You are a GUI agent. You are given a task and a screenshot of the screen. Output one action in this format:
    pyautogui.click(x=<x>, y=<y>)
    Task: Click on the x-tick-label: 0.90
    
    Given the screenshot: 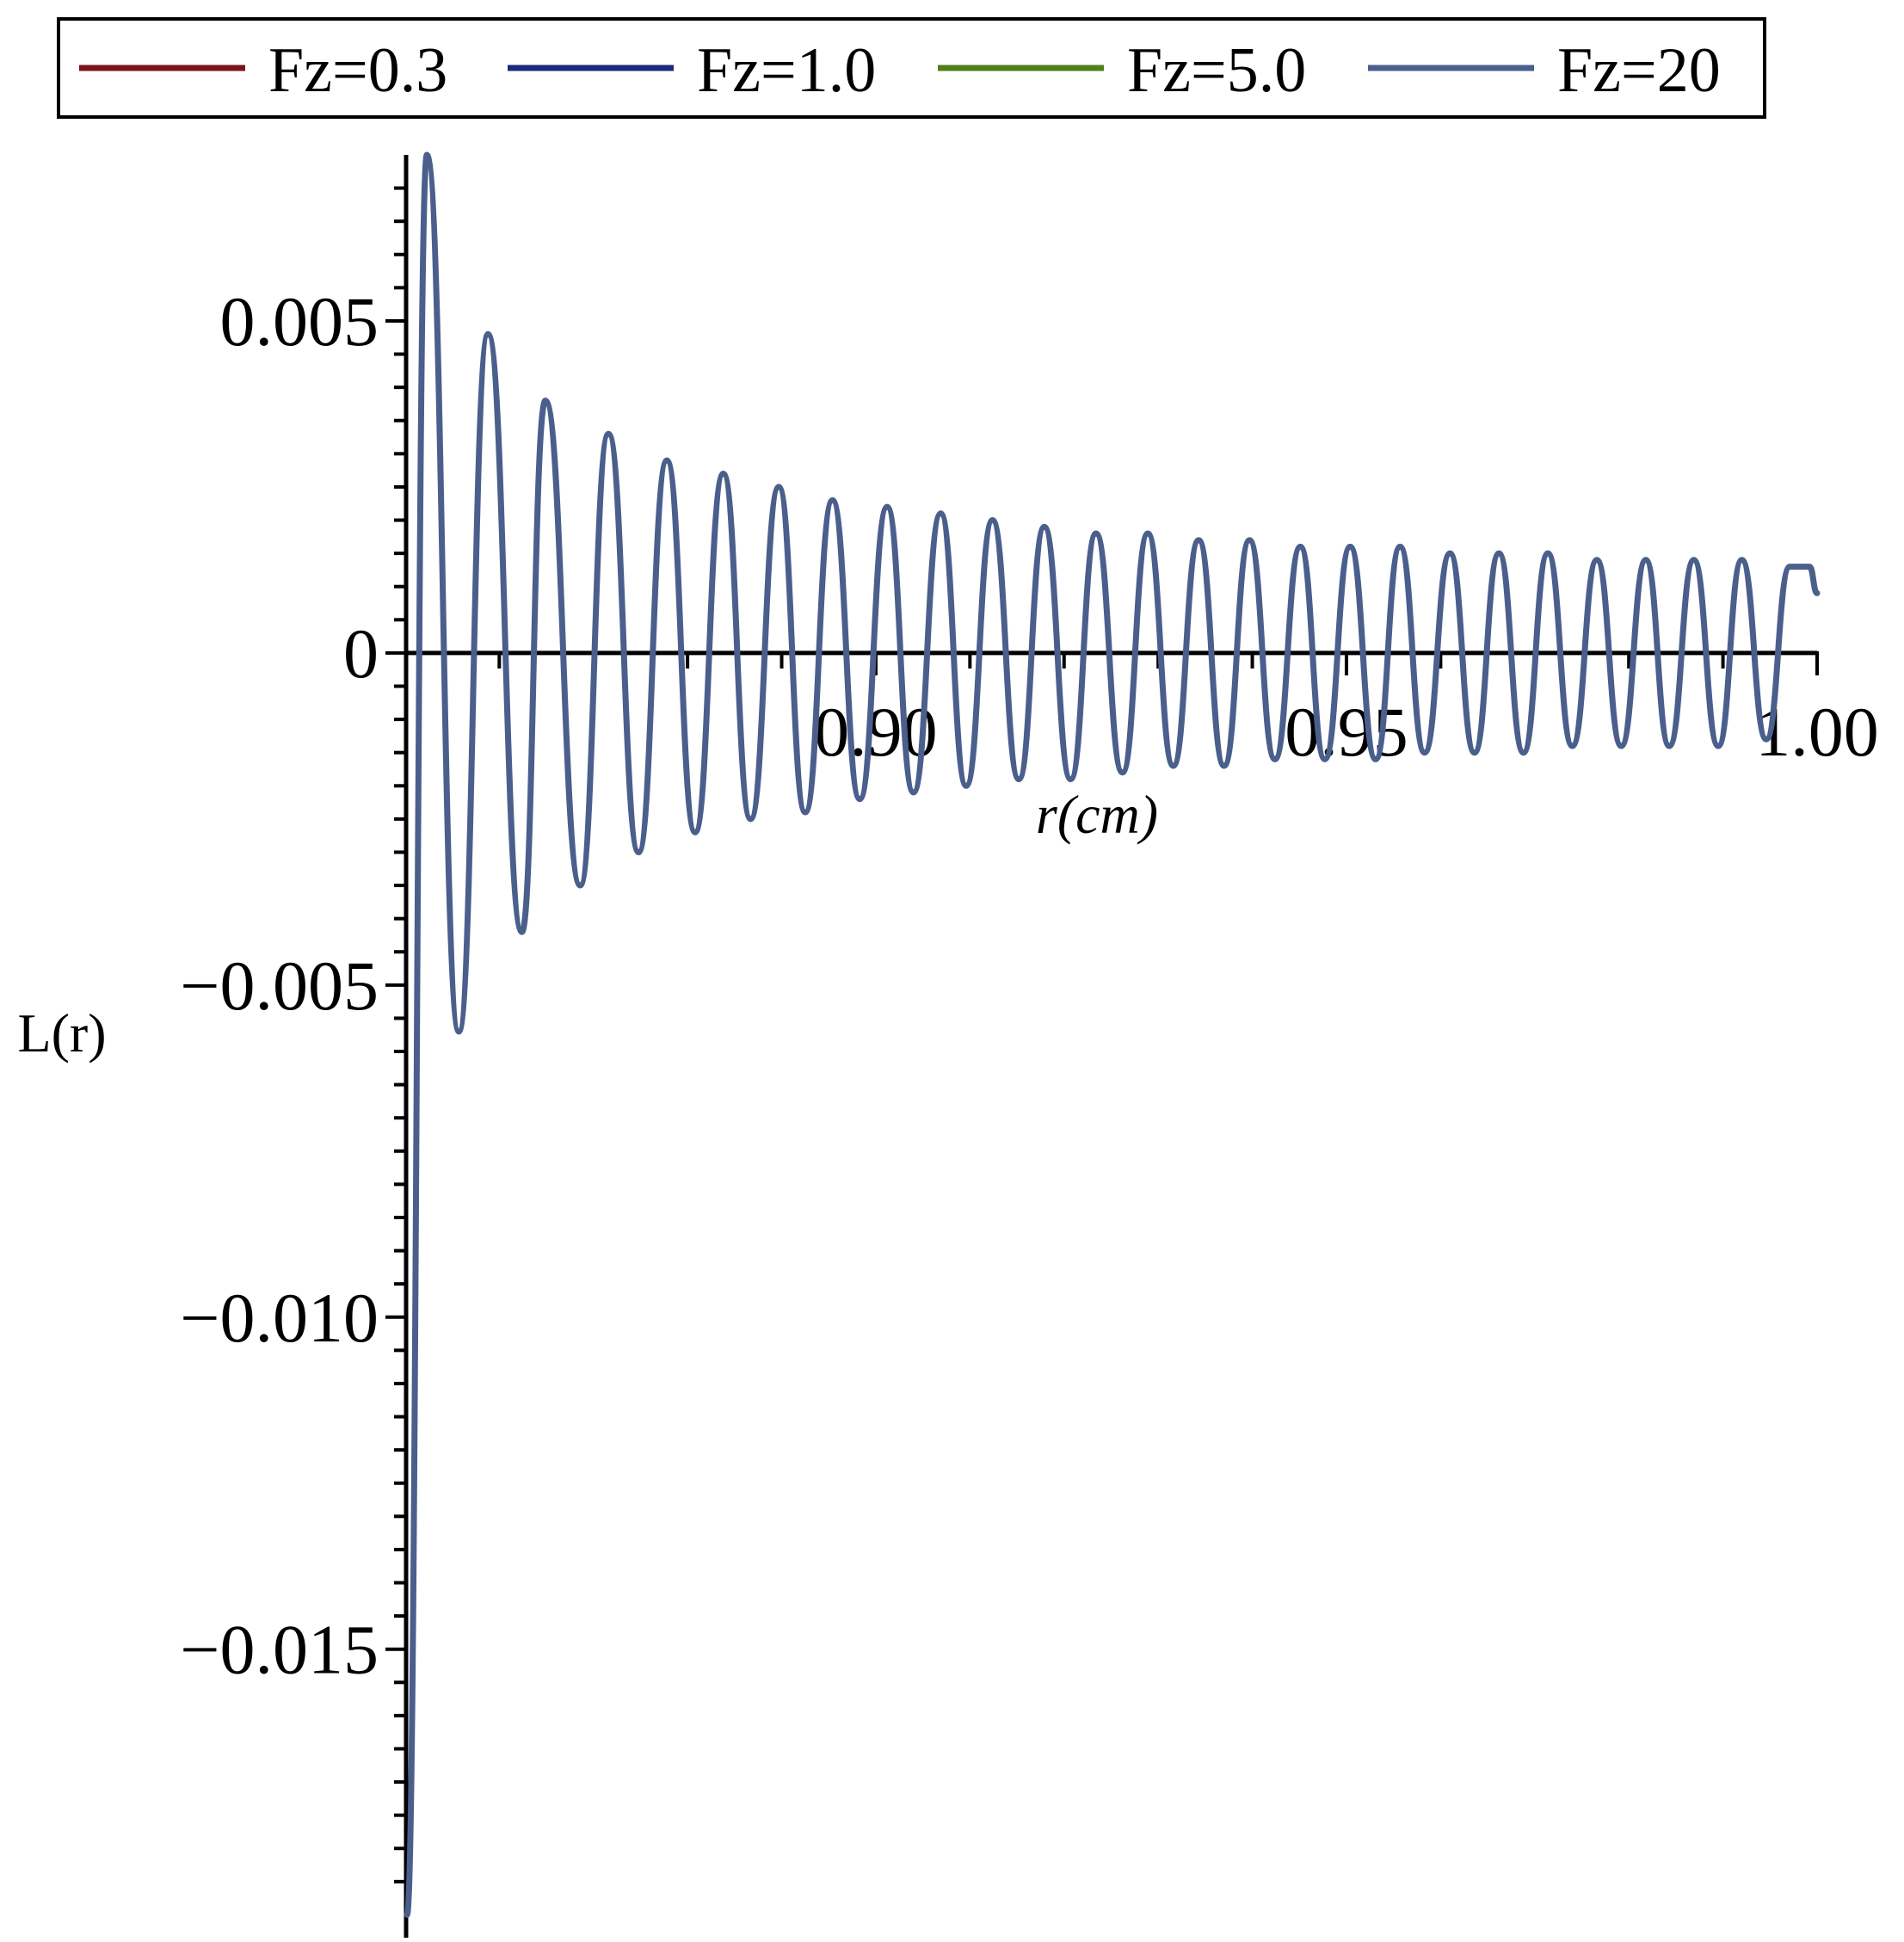 What is the action you would take?
    pyautogui.click(x=876, y=732)
    